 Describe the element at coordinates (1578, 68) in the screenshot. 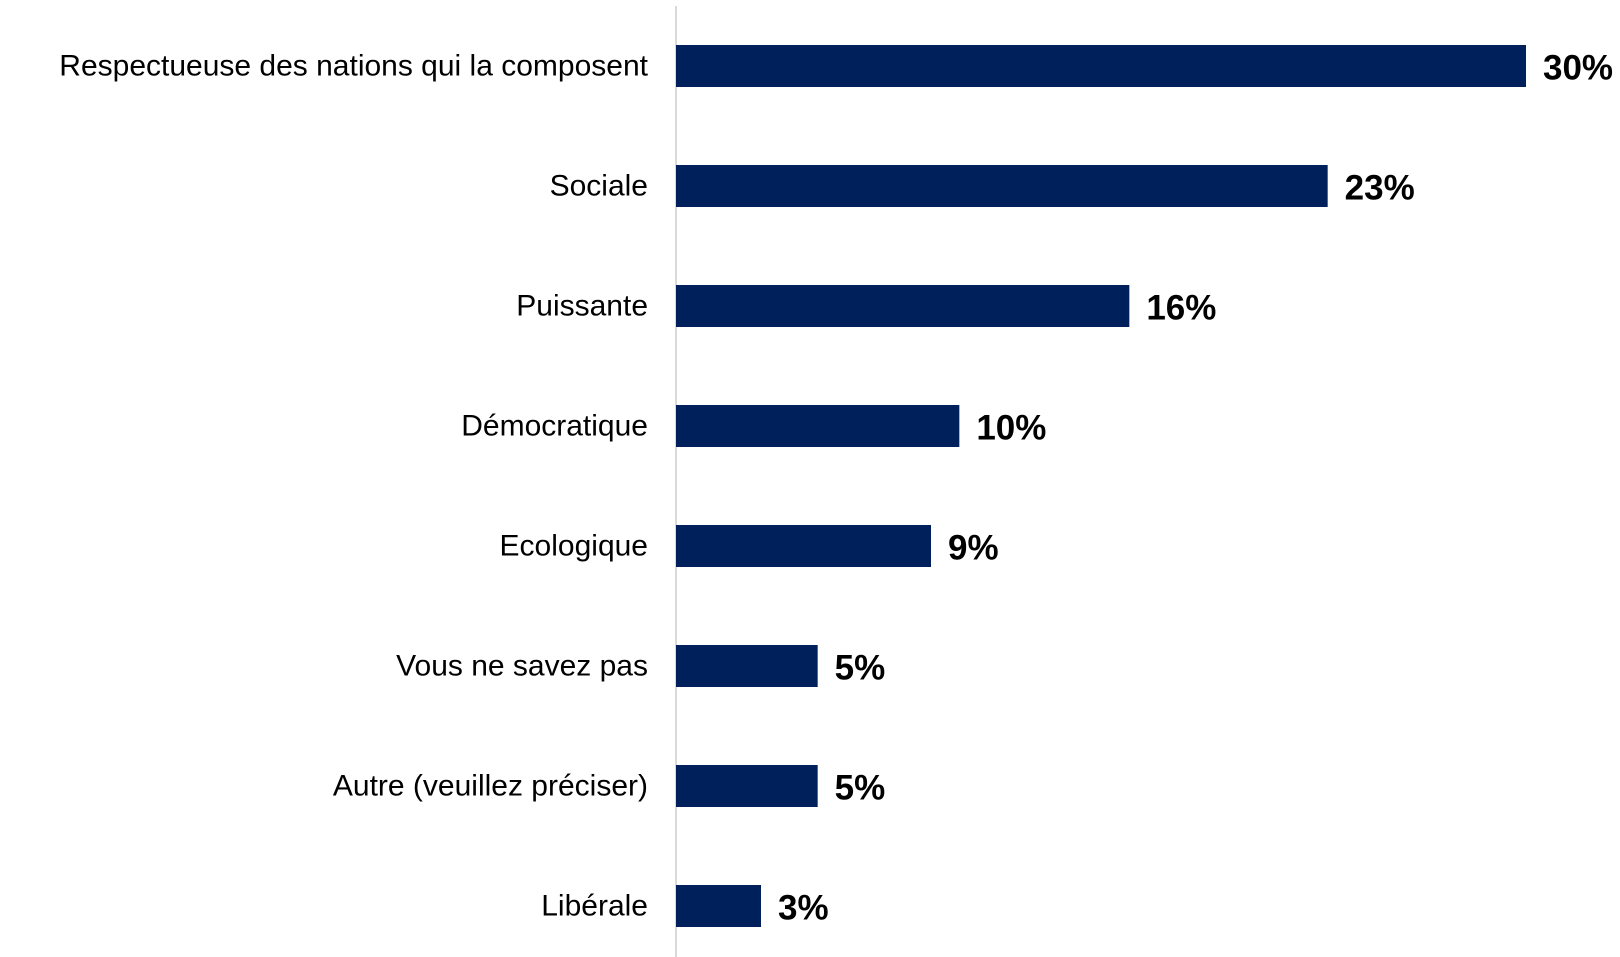

I see `value-label: 30%` at that location.